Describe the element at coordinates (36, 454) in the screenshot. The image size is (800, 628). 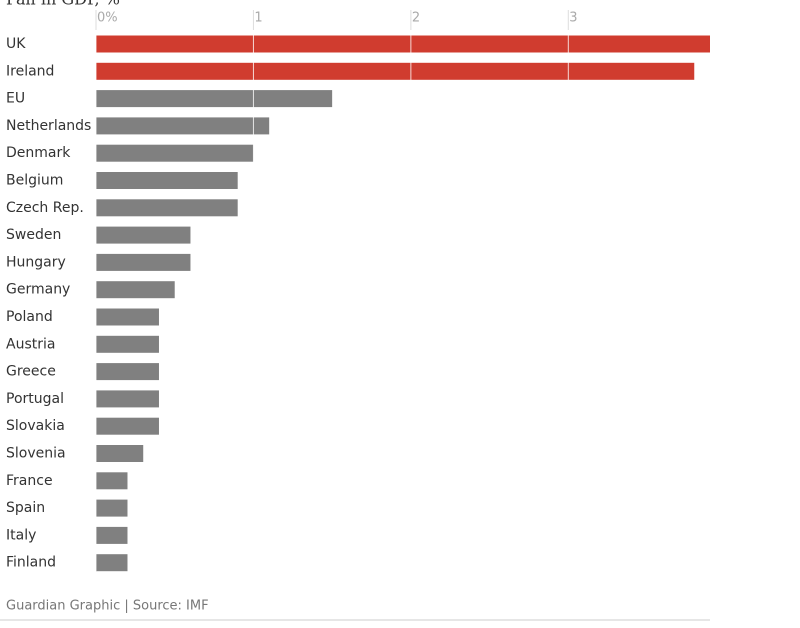
I see `y-tick-label: Slovenia` at that location.